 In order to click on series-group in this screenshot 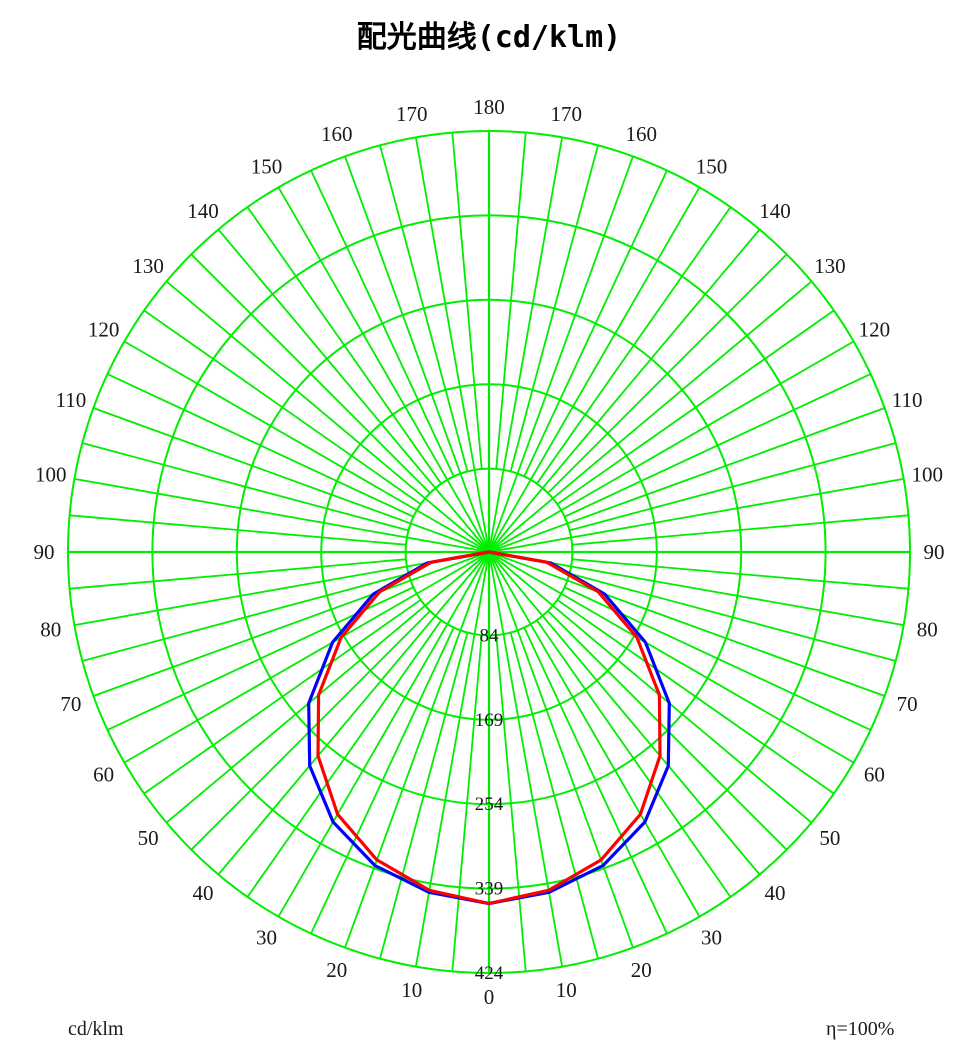, I will do `click(489, 728)`.